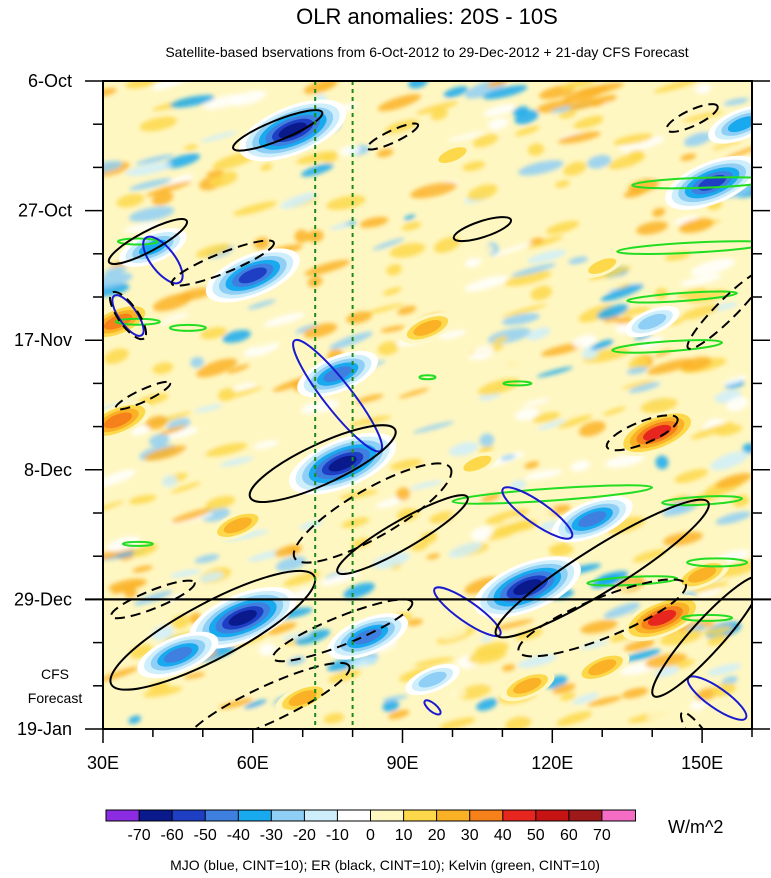 Image resolution: width=771 pixels, height=878 pixels. I want to click on mjo-contour, so click(467, 612).